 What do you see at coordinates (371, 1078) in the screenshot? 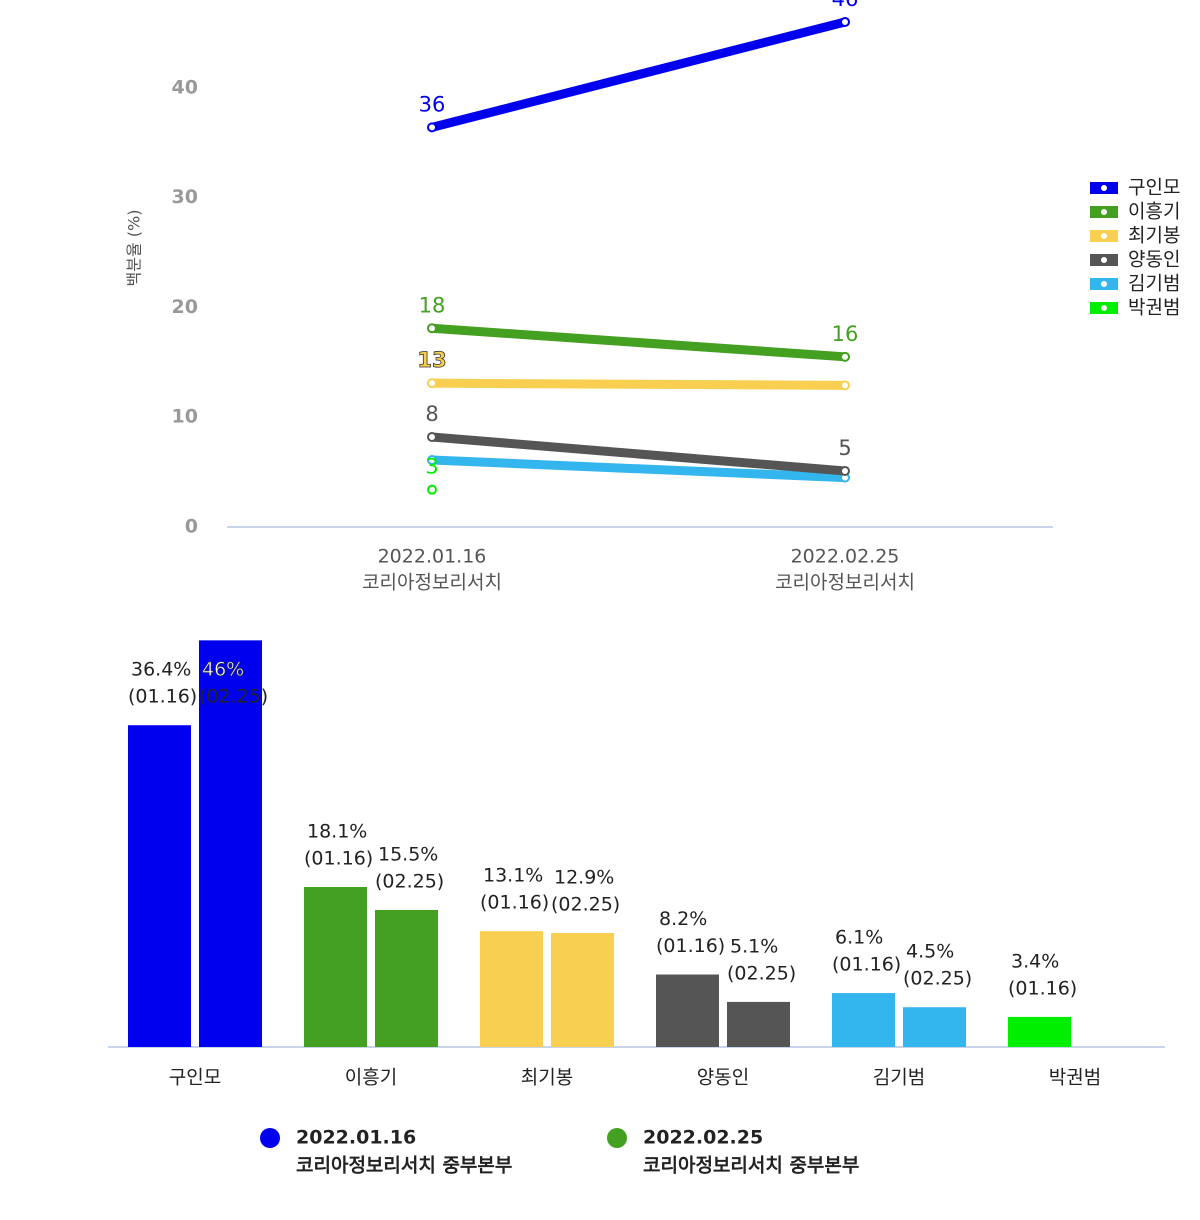
I see `x-tick-label: 이흥기` at bounding box center [371, 1078].